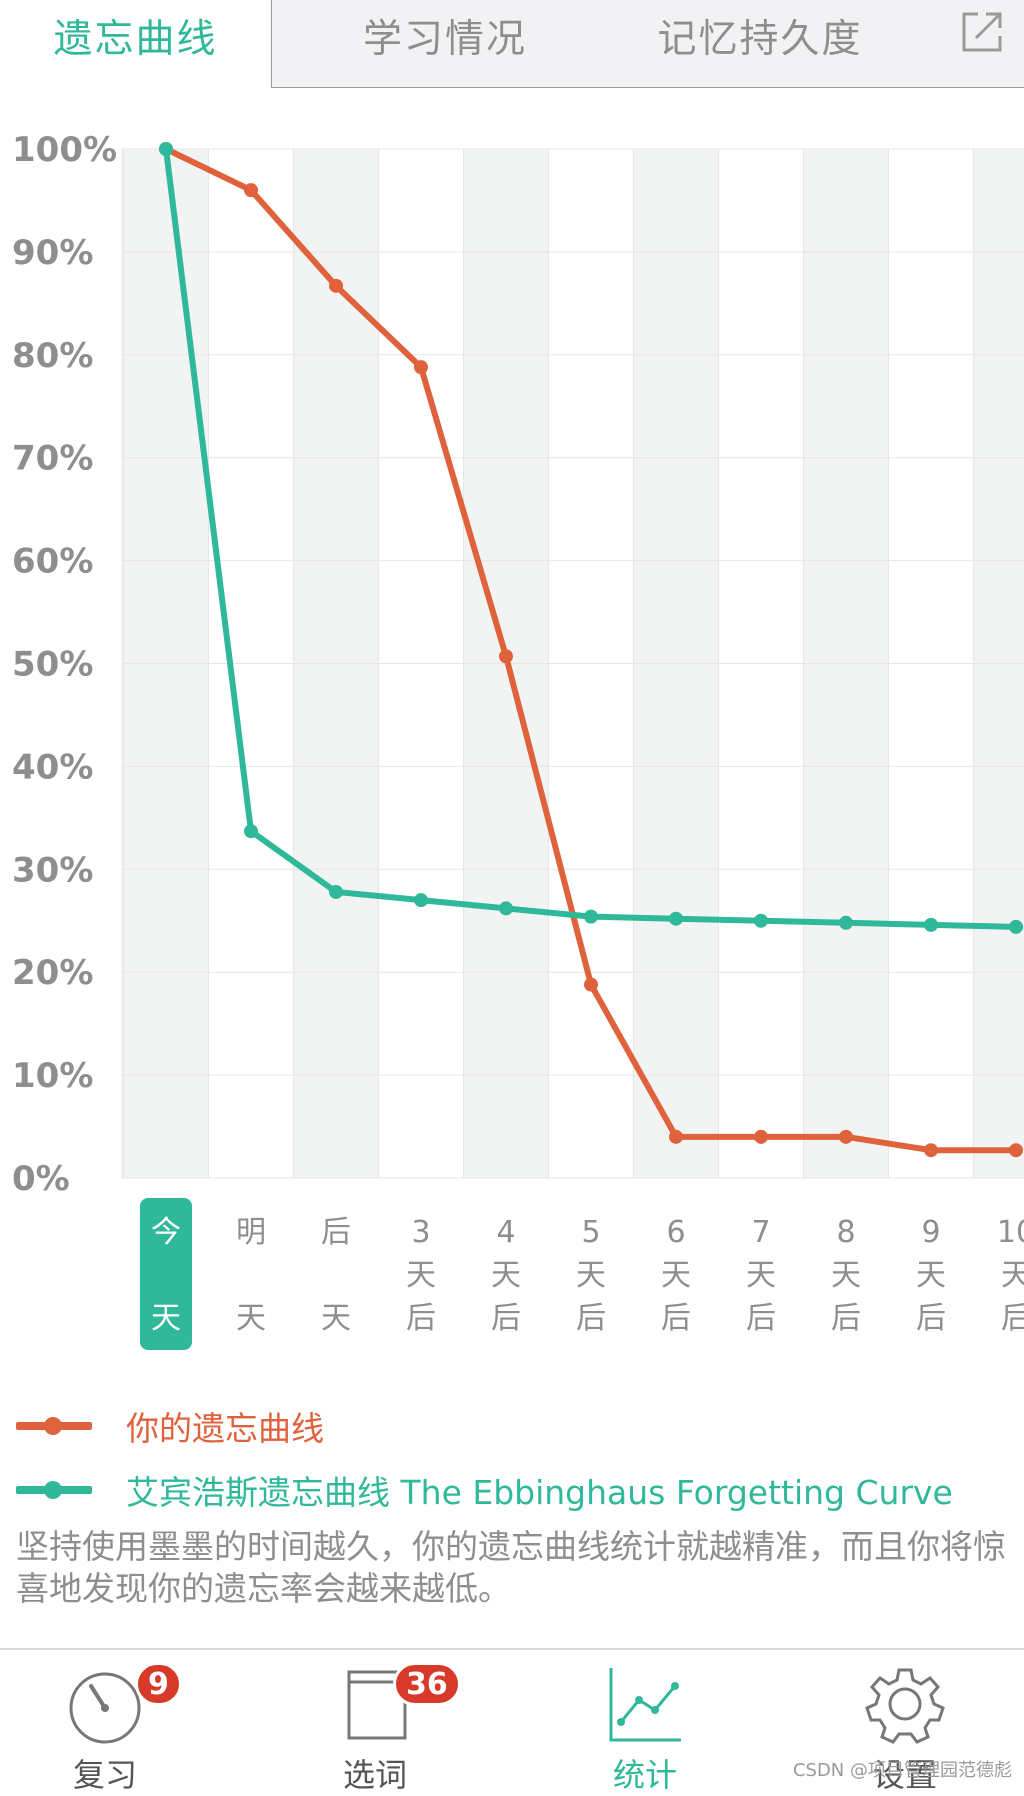 The height and width of the screenshot is (1796, 1024). What do you see at coordinates (982, 32) in the screenshot?
I see `share-icon` at bounding box center [982, 32].